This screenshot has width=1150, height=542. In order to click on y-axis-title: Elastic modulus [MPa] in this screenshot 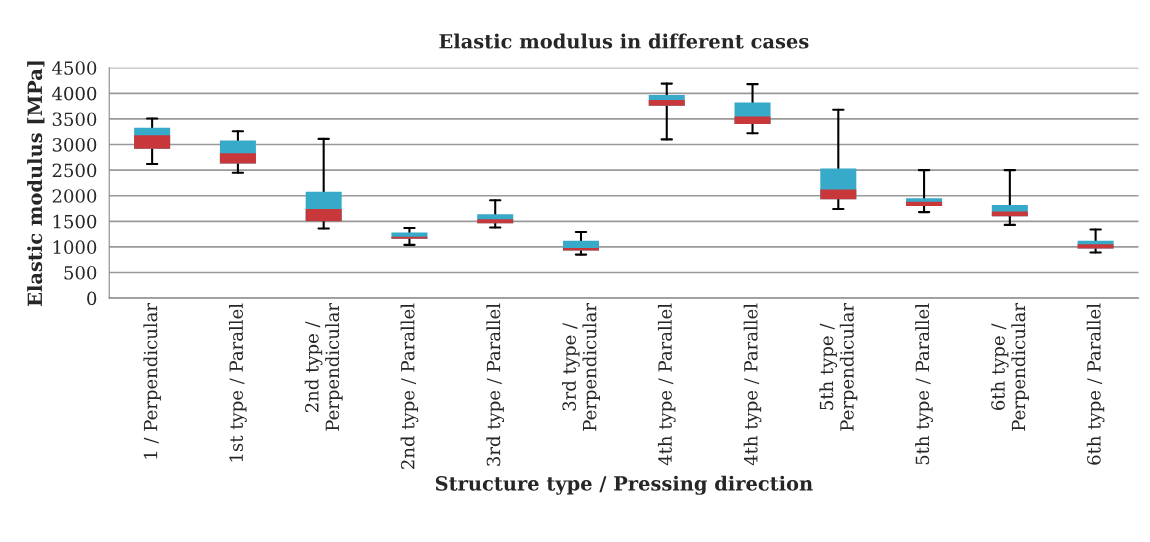, I will do `click(36, 183)`.